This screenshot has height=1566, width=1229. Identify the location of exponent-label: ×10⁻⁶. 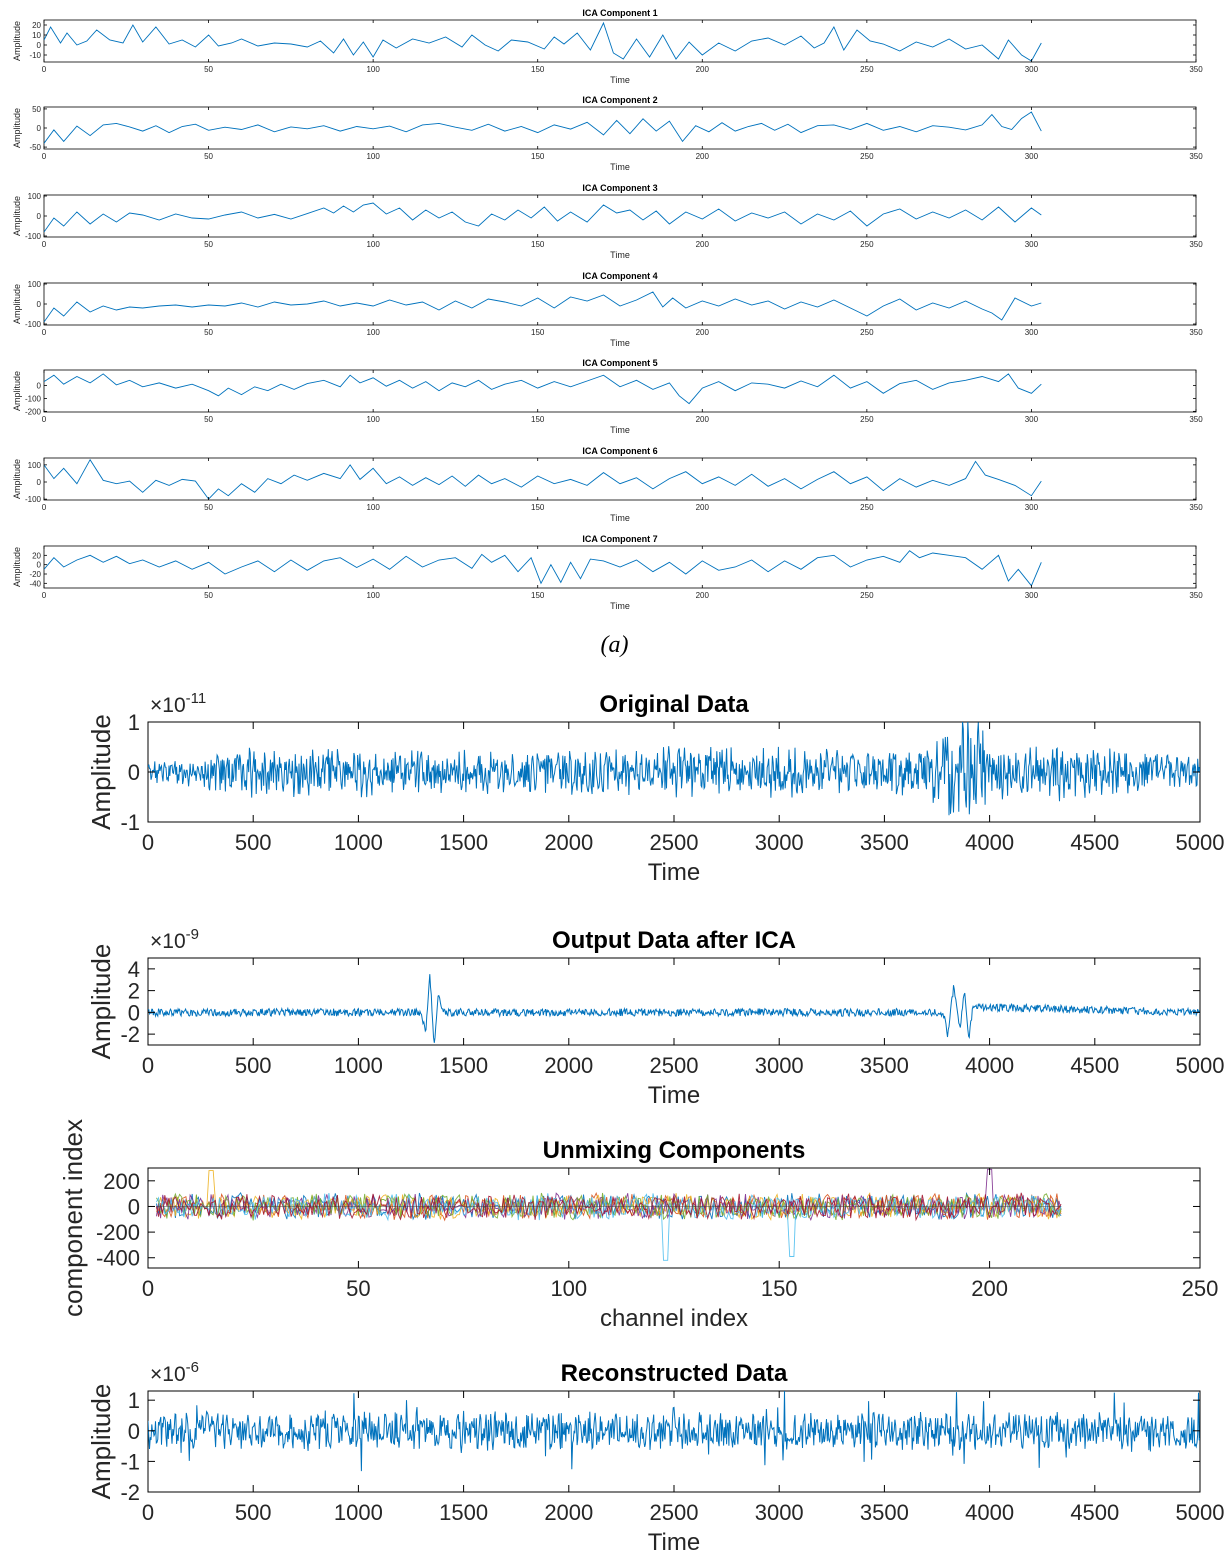
(174, 1372).